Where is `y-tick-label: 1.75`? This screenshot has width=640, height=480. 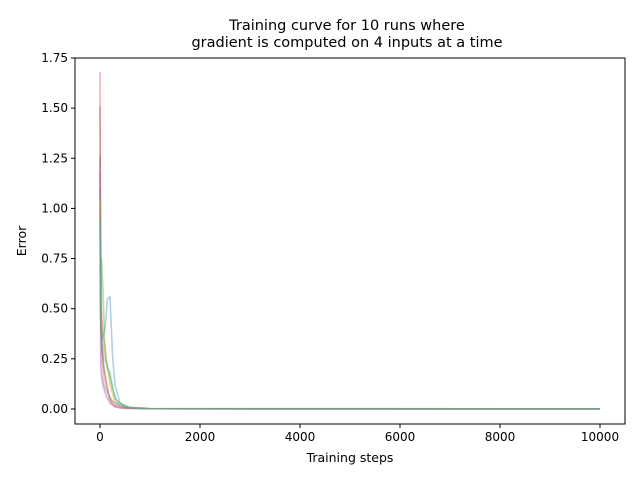
y-tick-label: 1.75 is located at coordinates (54, 58).